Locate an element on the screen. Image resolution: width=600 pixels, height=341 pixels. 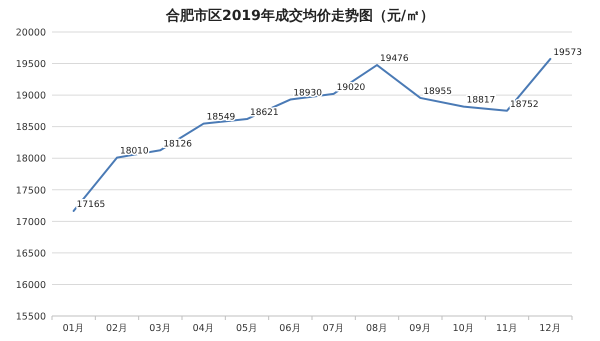
data-label: 18930 is located at coordinates (307, 93).